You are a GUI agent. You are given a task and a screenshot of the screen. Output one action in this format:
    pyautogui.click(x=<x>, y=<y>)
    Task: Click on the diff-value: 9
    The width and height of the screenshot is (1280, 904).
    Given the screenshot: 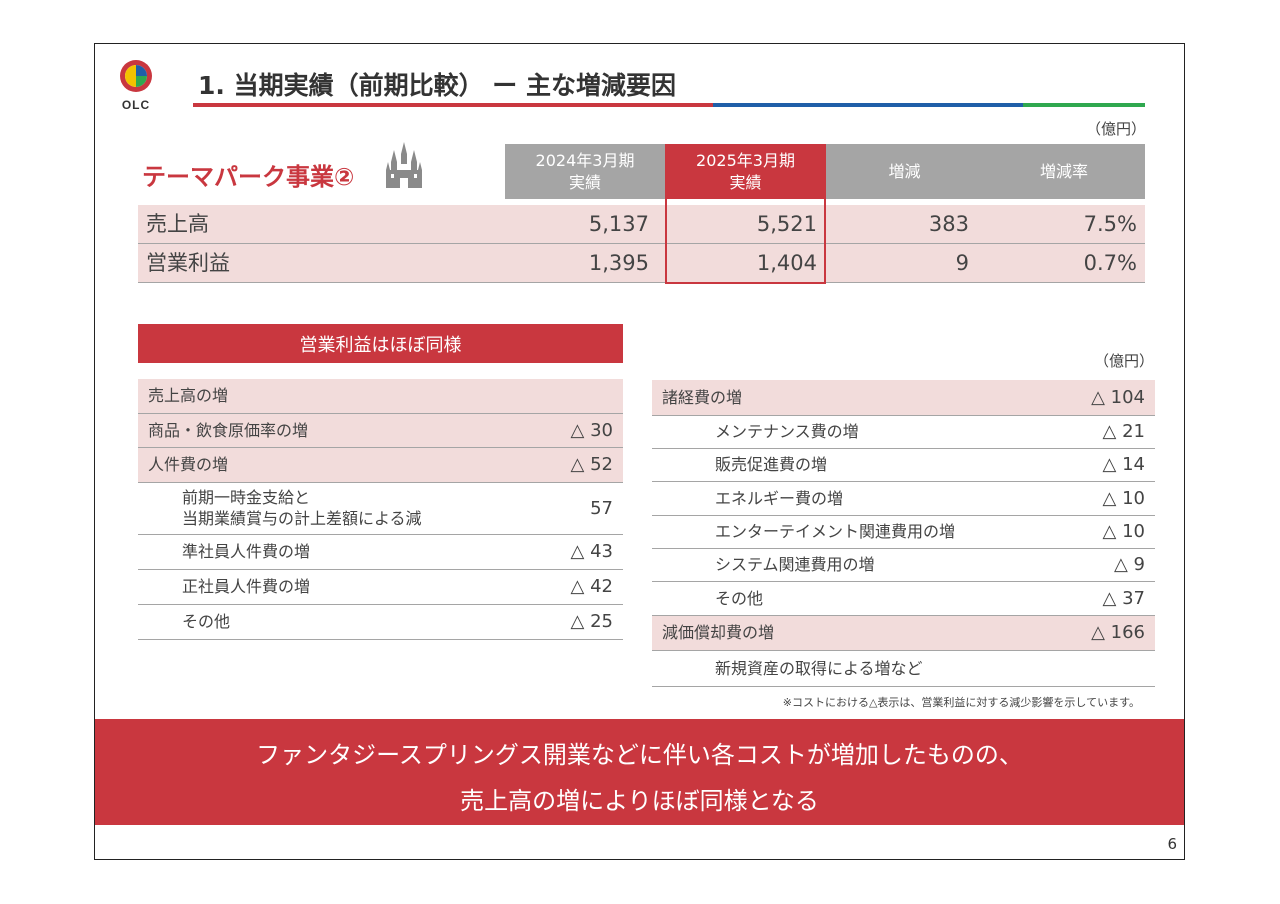 What is the action you would take?
    pyautogui.click(x=962, y=263)
    